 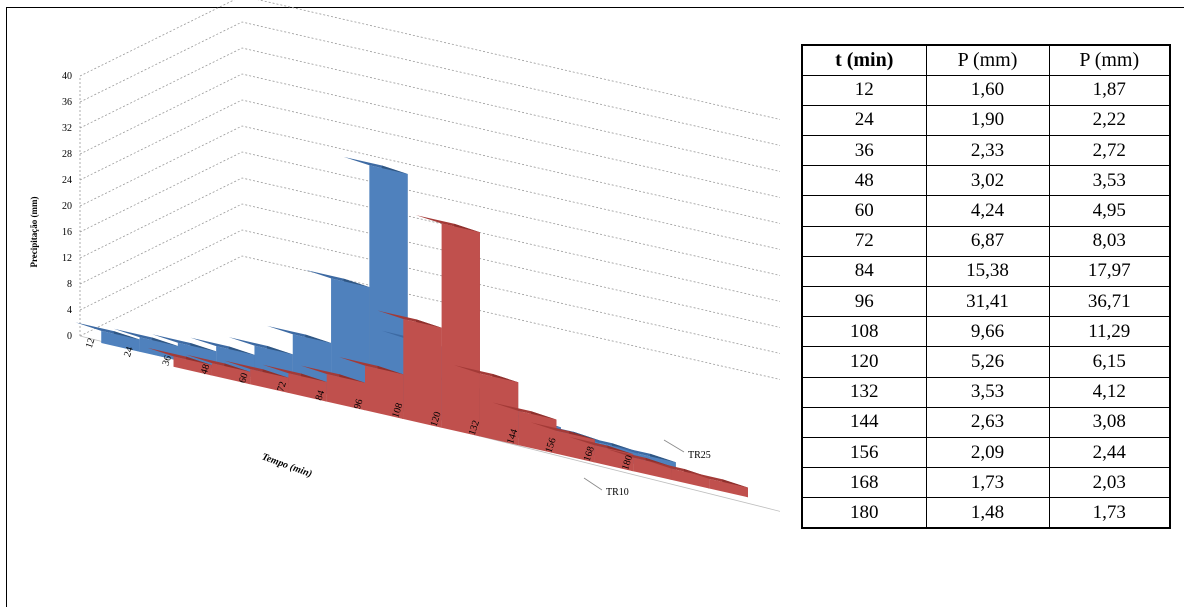 I want to click on y-tick-label: 20, so click(x=67, y=206).